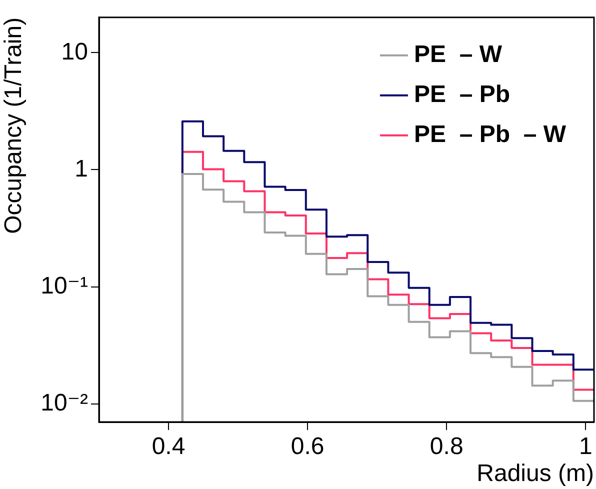 The height and width of the screenshot is (489, 596). I want to click on x-tick-label: 0.4, so click(169, 446).